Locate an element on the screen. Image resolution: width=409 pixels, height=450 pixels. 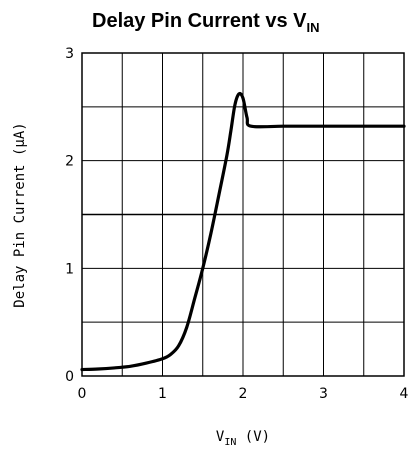
x-axis-label-sub: IN is located at coordinates (230, 442).